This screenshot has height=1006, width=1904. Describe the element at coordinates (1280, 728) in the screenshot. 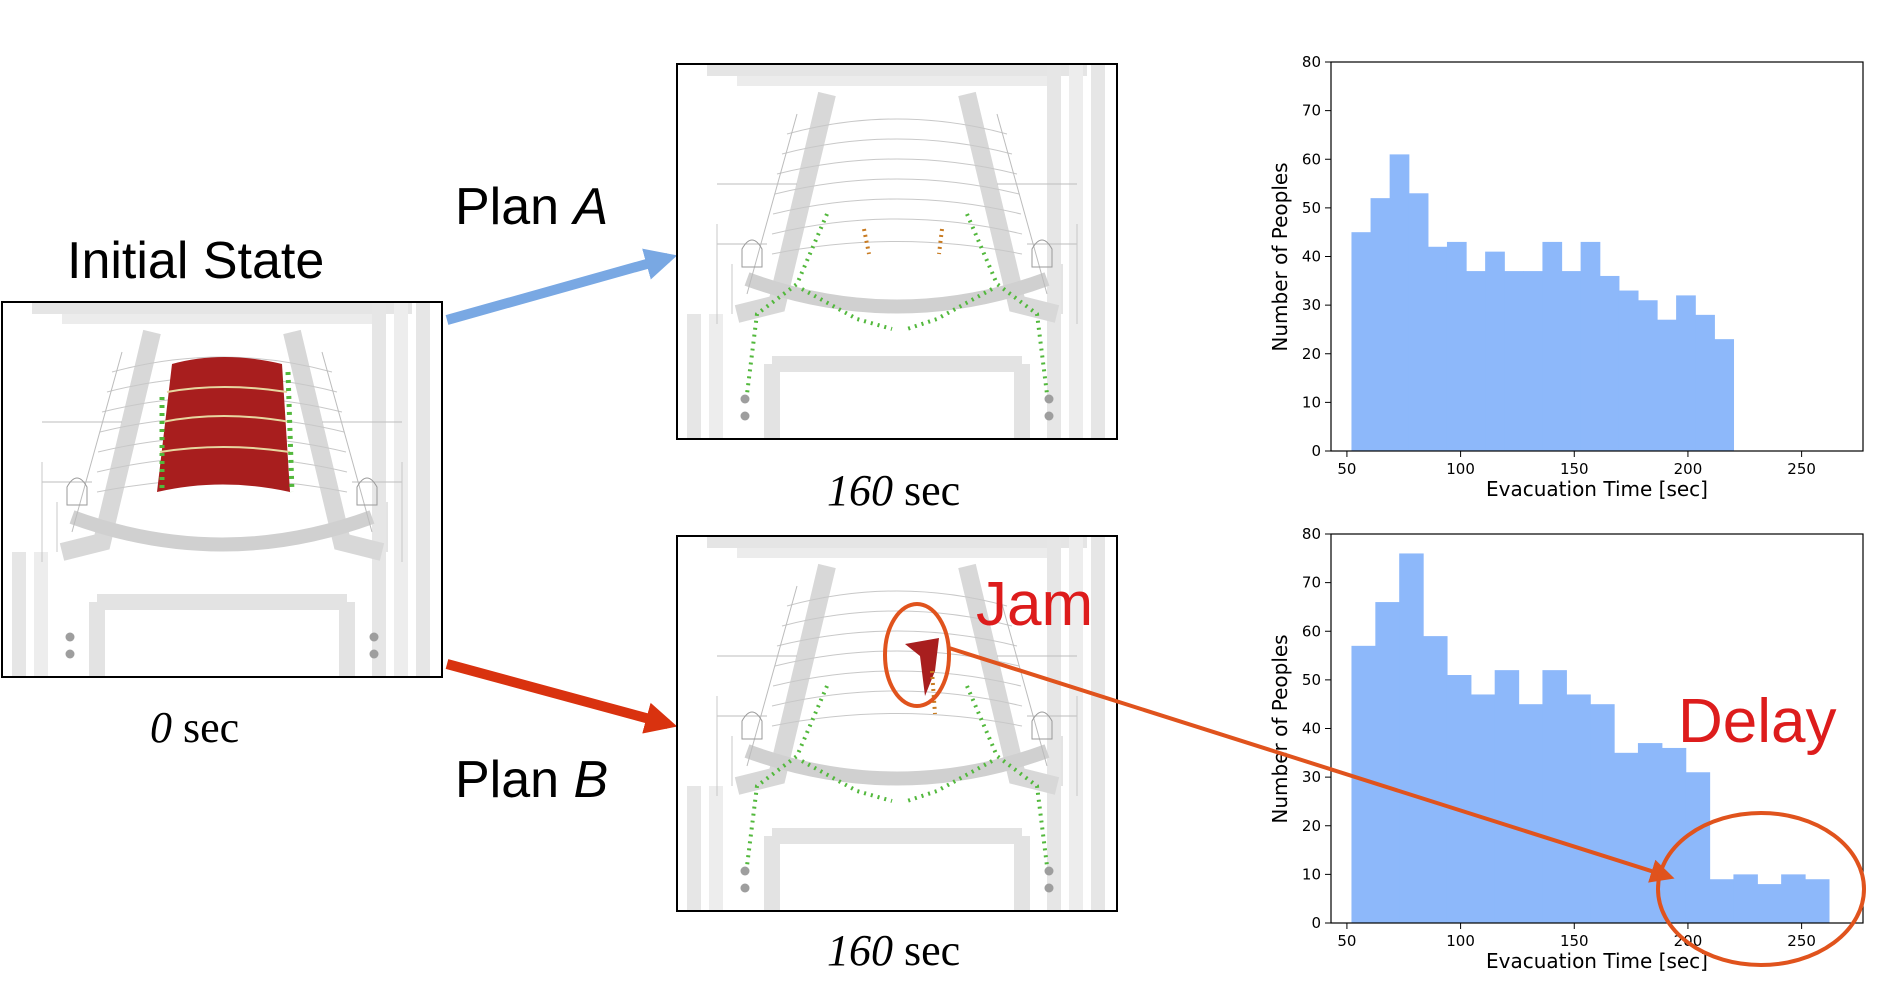

I see `histogram-plan-b-ylabel: Number of Peoples` at that location.